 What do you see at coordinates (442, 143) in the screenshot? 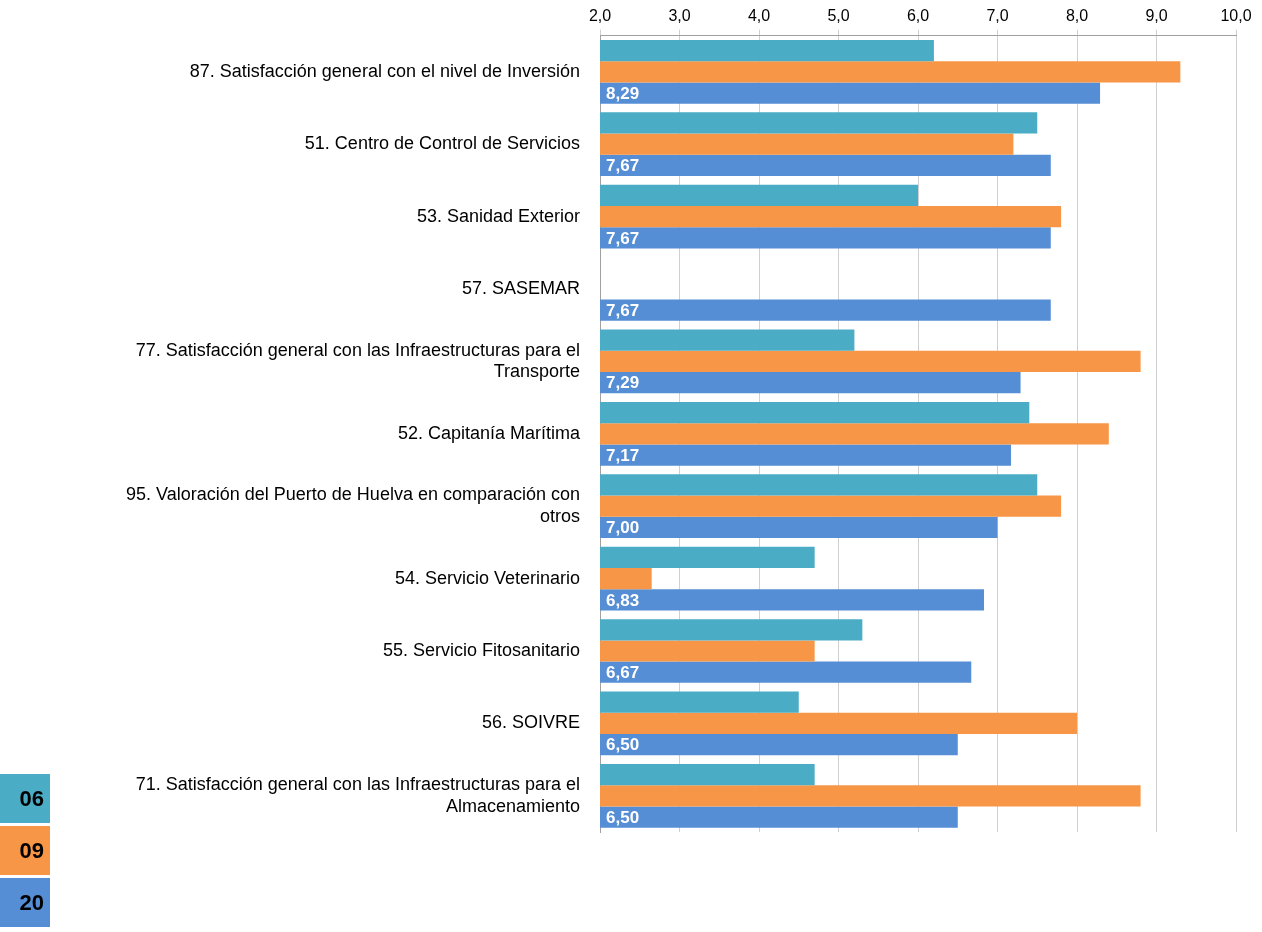
I see `y-tick-label: 51. Centro de Control de Servicios` at bounding box center [442, 143].